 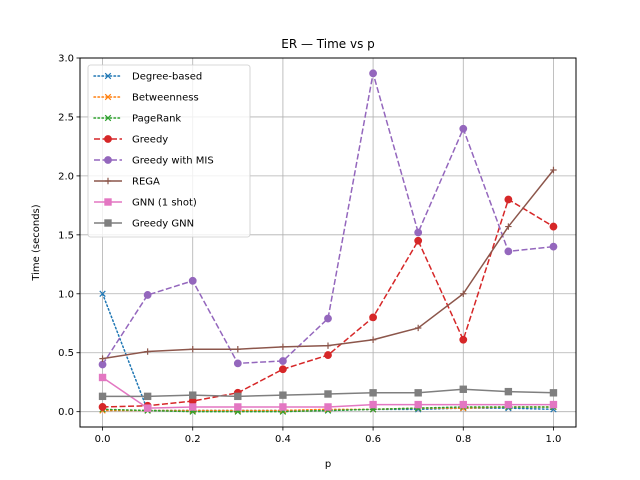 I want to click on legend-label: GNN (1 shot), so click(x=164, y=203).